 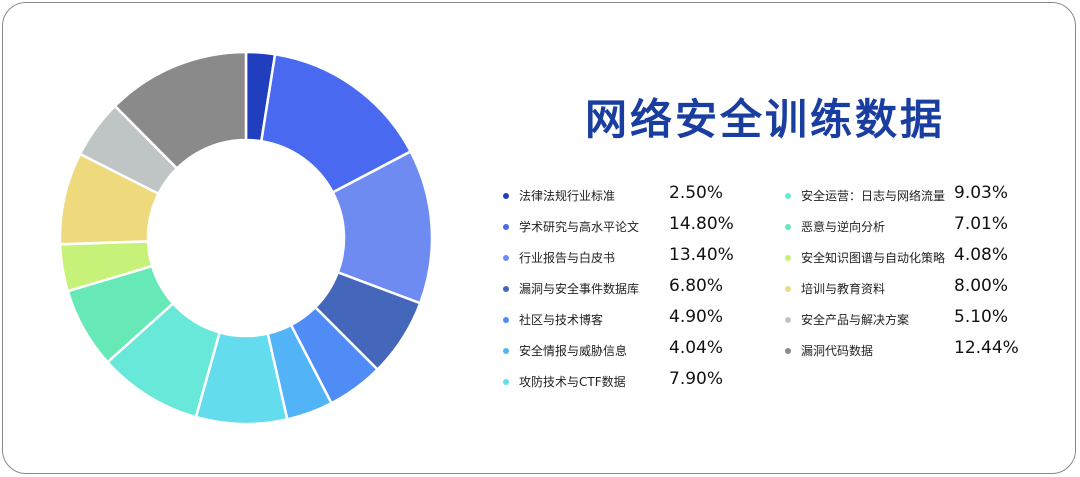 I want to click on legend-label: 恶意与逆向分析, so click(x=843, y=227).